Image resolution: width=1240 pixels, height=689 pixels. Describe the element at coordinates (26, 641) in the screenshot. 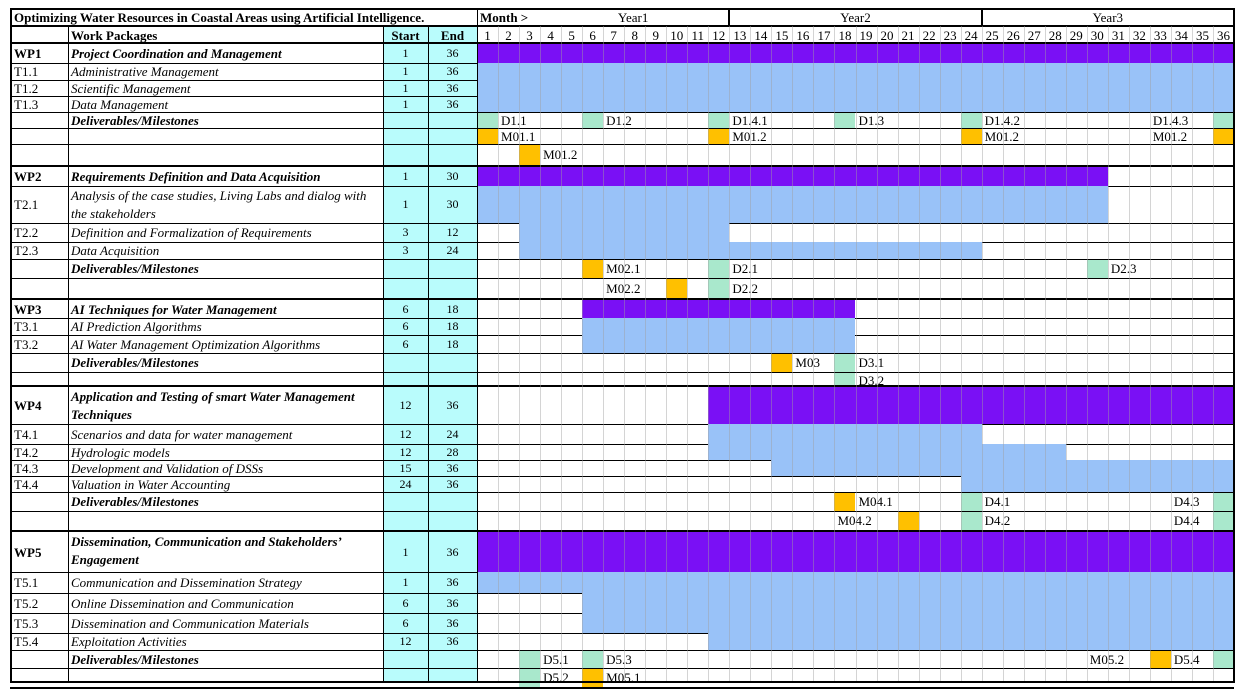

I see `id-cell: T5.4` at that location.